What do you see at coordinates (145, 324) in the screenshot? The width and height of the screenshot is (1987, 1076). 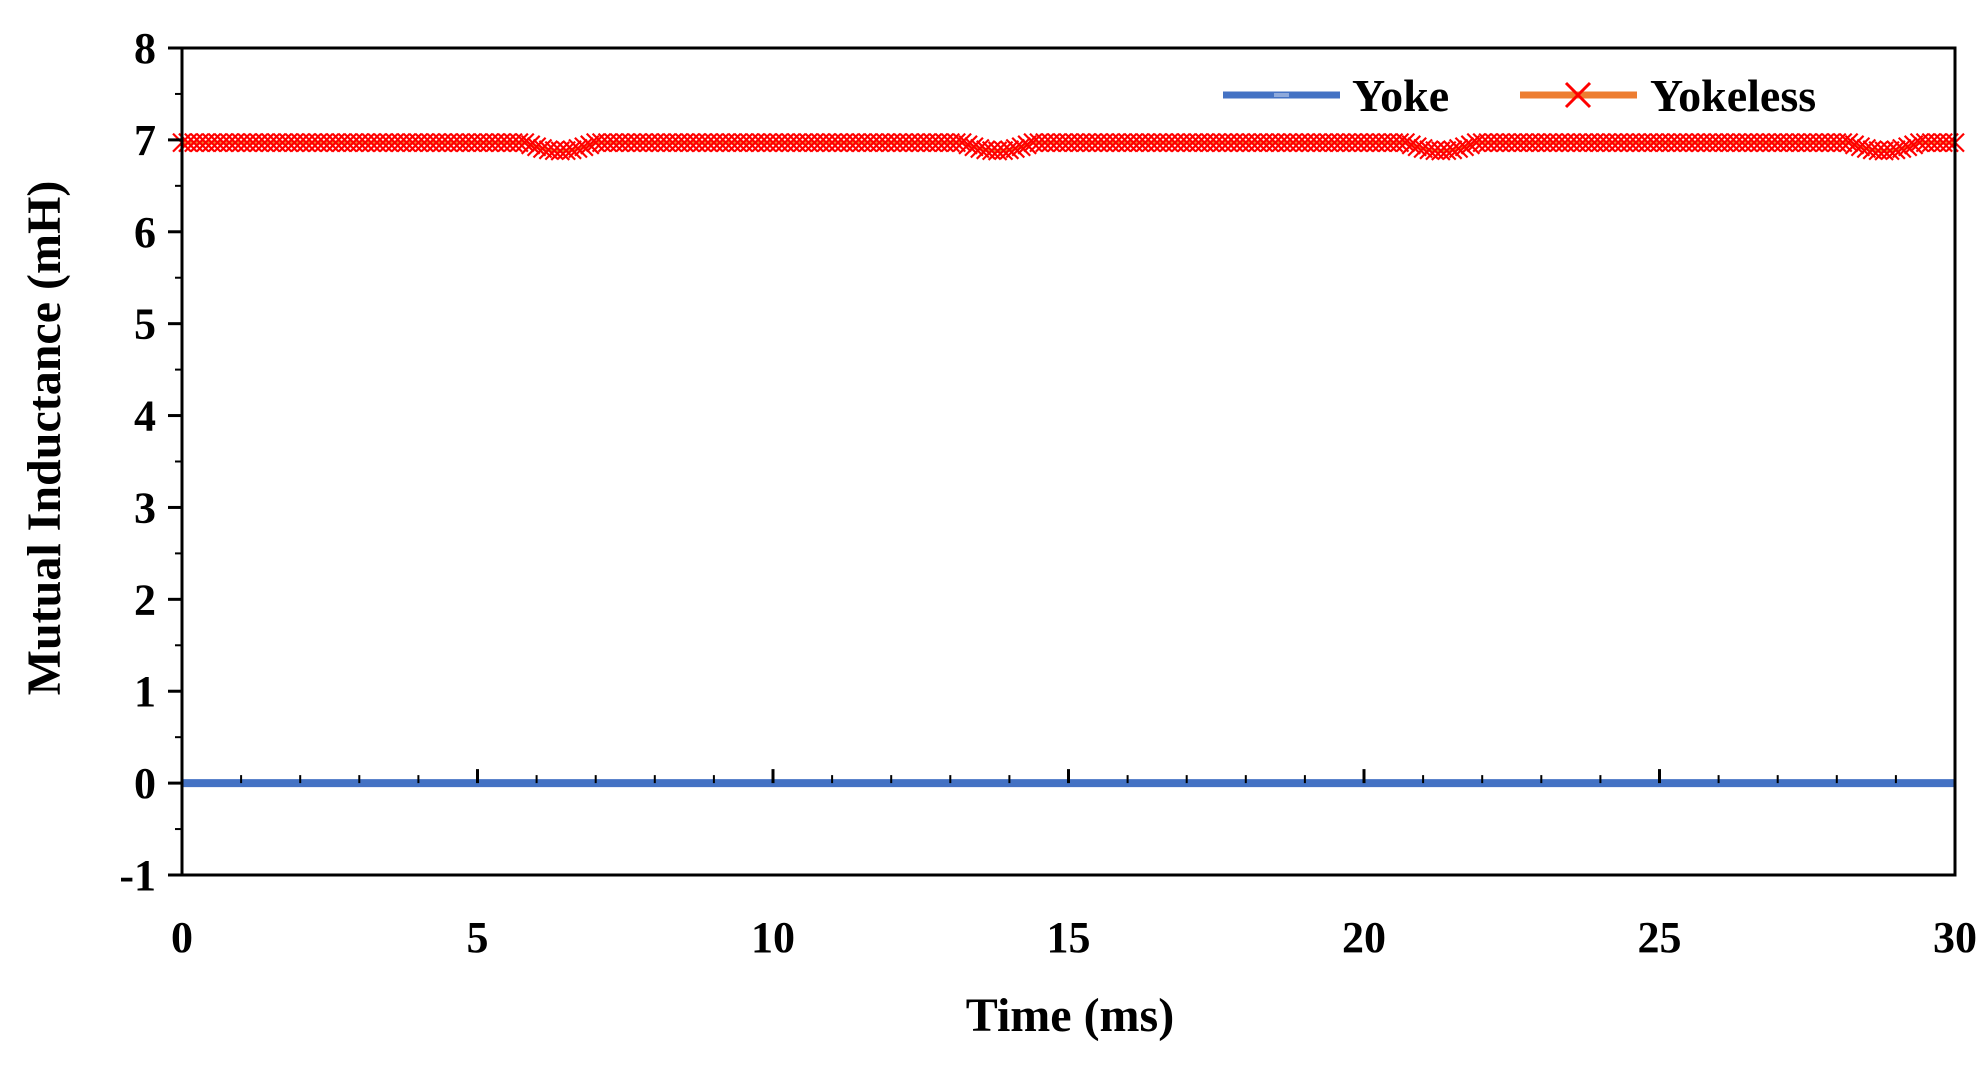 I see `y-tick-label: 5` at bounding box center [145, 324].